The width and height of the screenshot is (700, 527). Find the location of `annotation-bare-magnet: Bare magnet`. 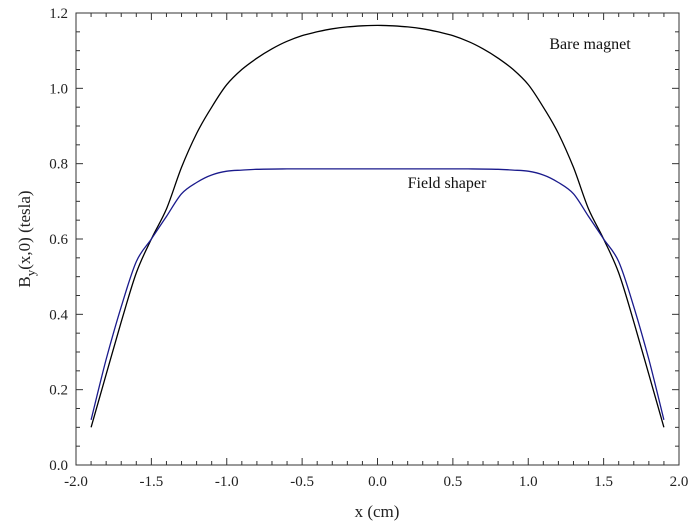

annotation-bare-magnet: Bare magnet is located at coordinates (590, 44).